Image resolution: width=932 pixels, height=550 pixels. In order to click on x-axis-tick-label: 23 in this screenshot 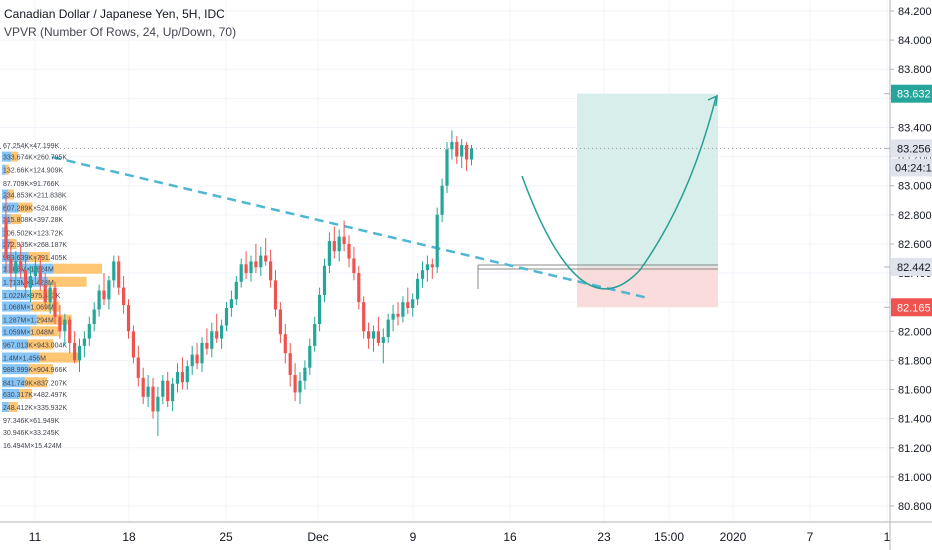, I will do `click(604, 537)`.